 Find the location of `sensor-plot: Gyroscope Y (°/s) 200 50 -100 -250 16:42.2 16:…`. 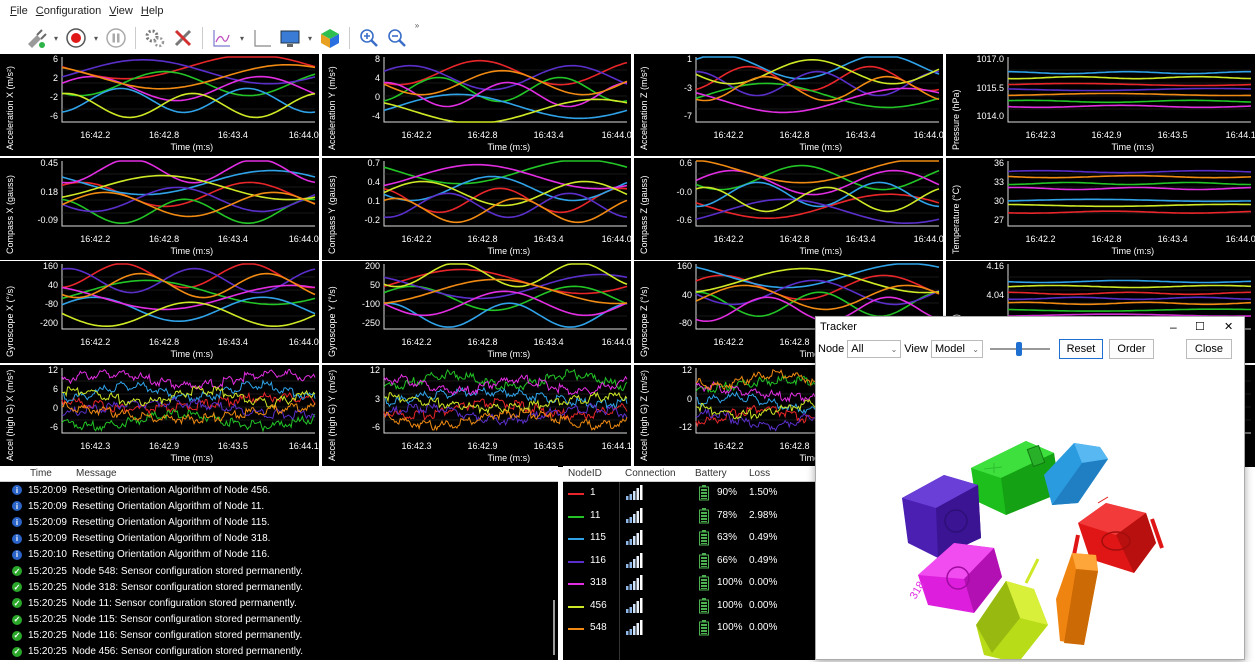

sensor-plot: Gyroscope Y (°/s) 200 50 -100 -250 16:42.2 16:… is located at coordinates (476, 312).